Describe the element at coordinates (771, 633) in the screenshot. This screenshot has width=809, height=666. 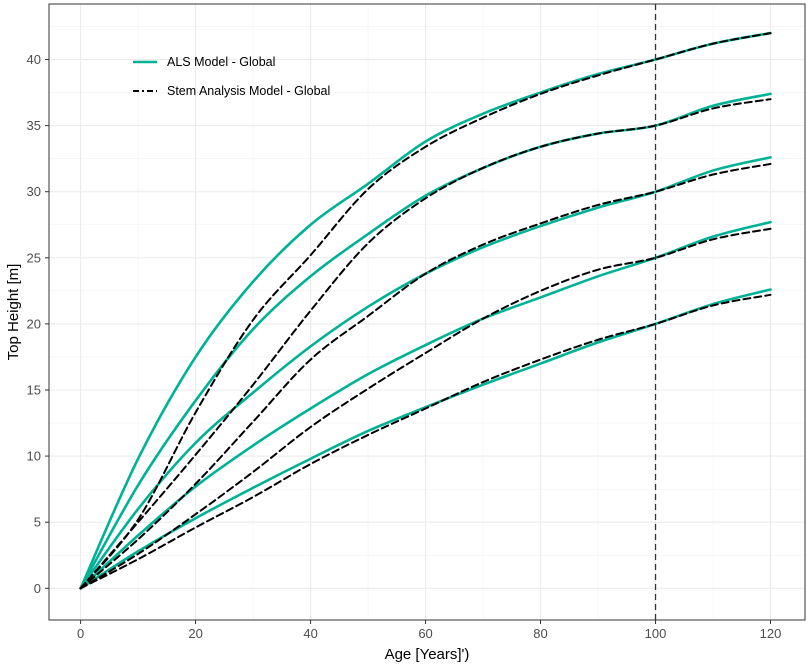
I see `x-tick-label: 120` at that location.